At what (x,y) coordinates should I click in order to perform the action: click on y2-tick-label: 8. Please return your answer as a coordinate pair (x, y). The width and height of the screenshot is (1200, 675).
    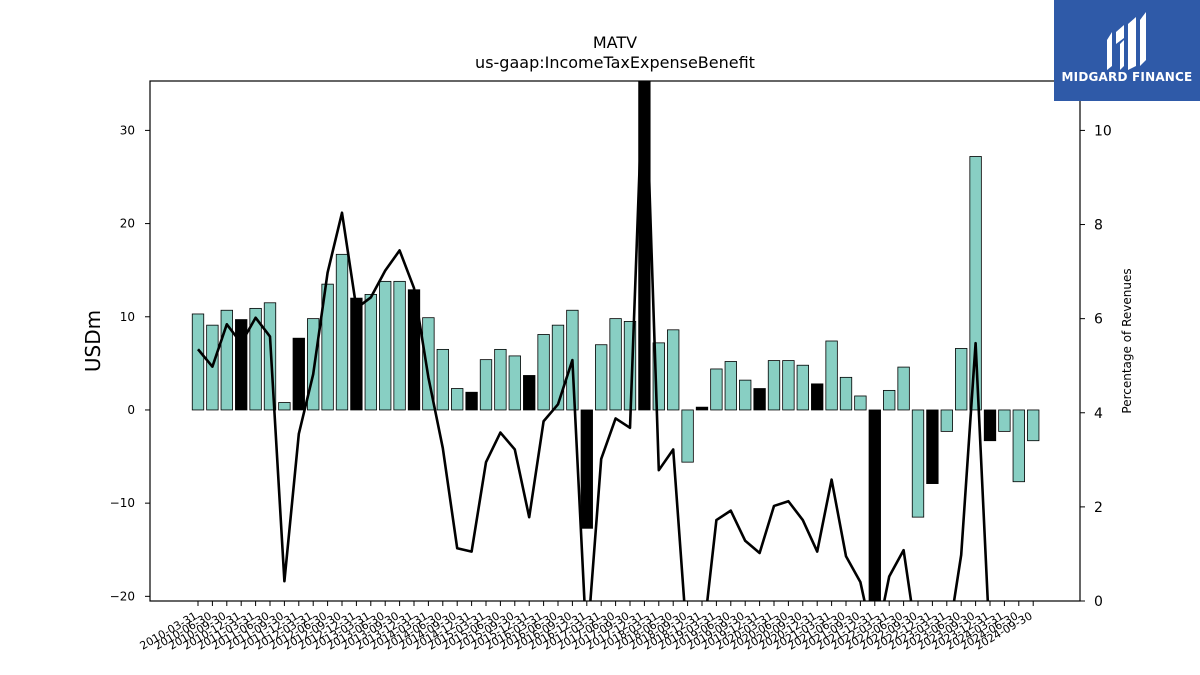
    Looking at the image, I should click on (1098, 226).